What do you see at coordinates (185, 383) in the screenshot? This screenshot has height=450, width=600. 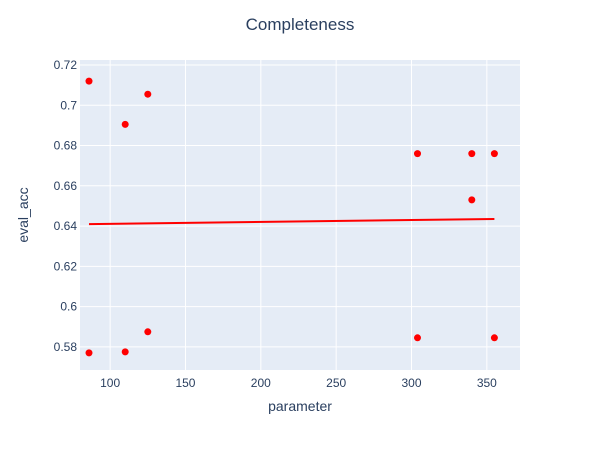 I see `x-tick-label: 150` at bounding box center [185, 383].